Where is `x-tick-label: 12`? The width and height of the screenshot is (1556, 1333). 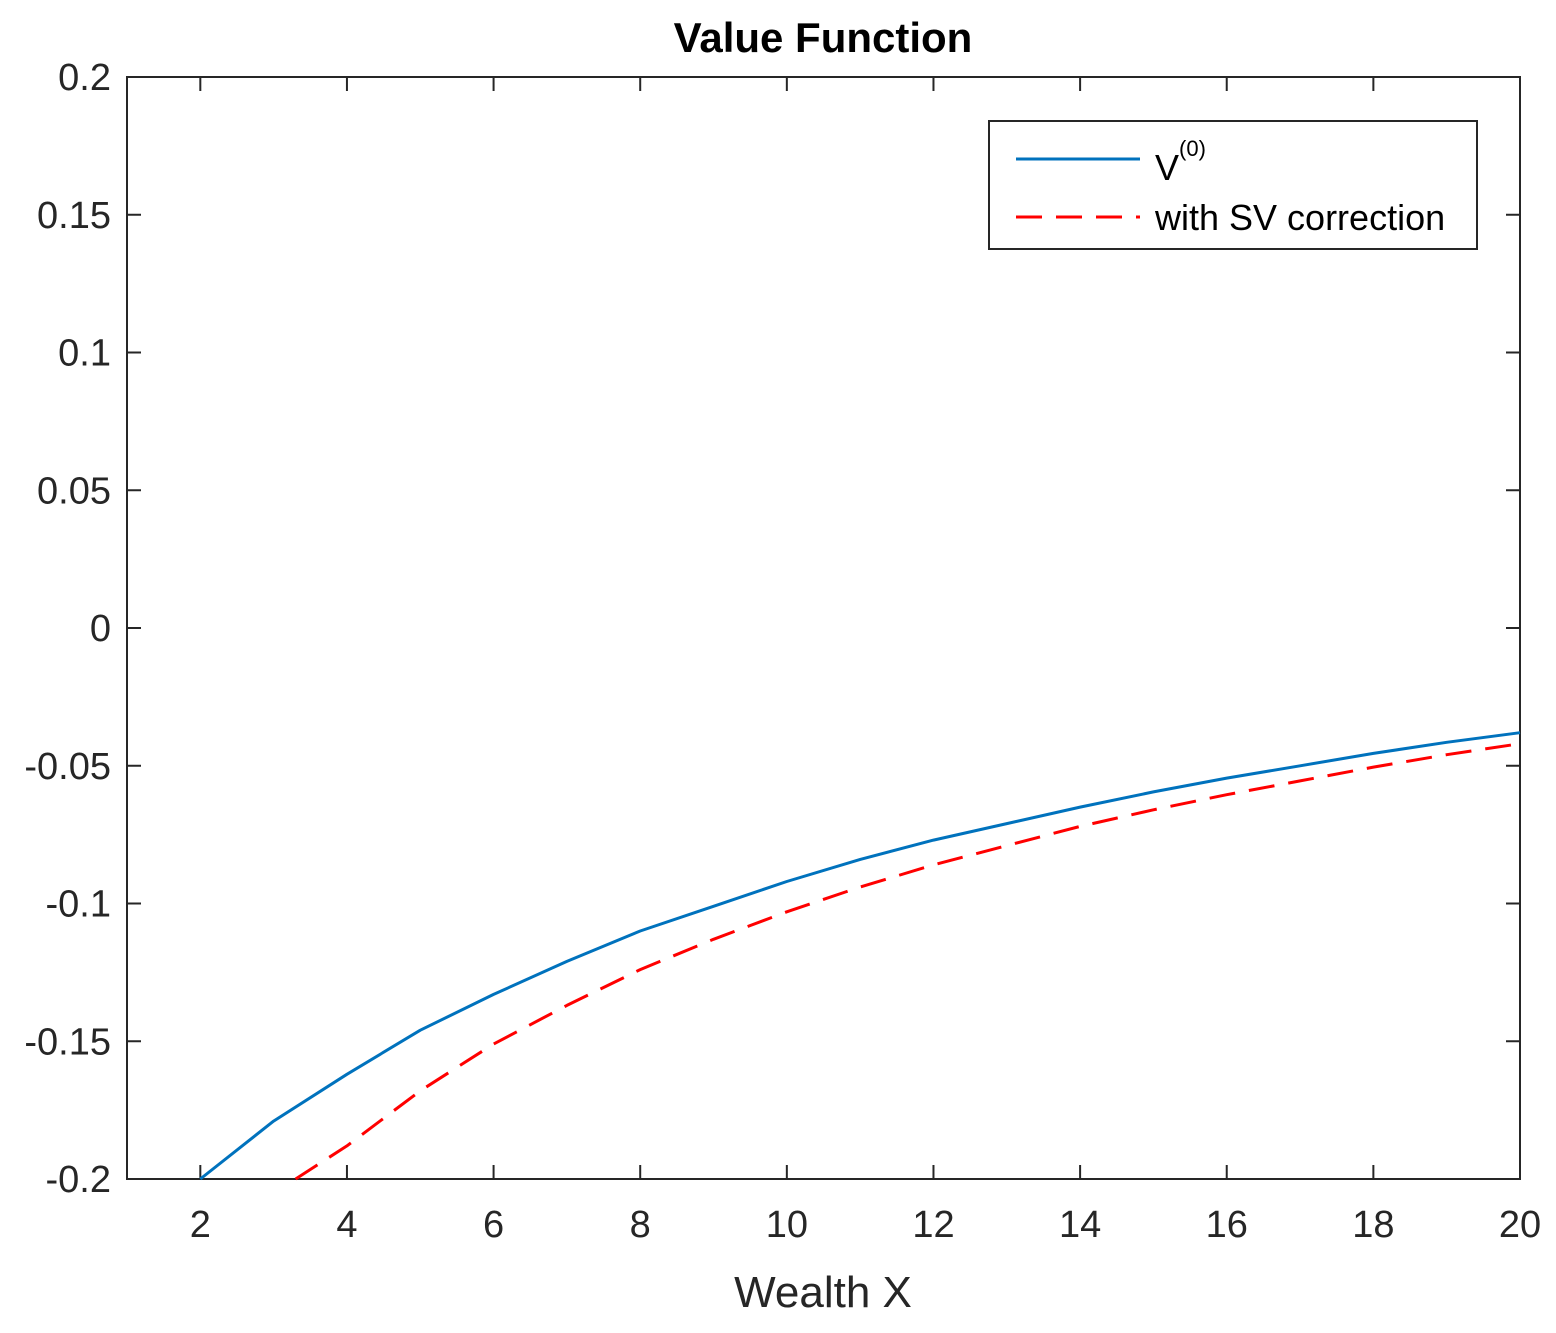 x-tick-label: 12 is located at coordinates (933, 1225).